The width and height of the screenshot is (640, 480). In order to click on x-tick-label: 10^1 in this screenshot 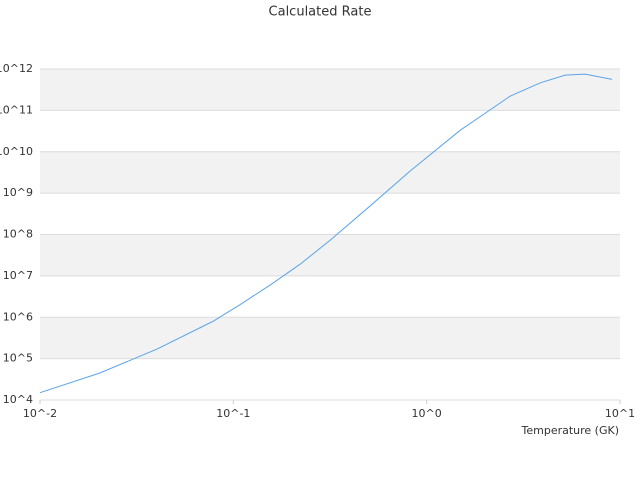, I will do `click(620, 413)`.